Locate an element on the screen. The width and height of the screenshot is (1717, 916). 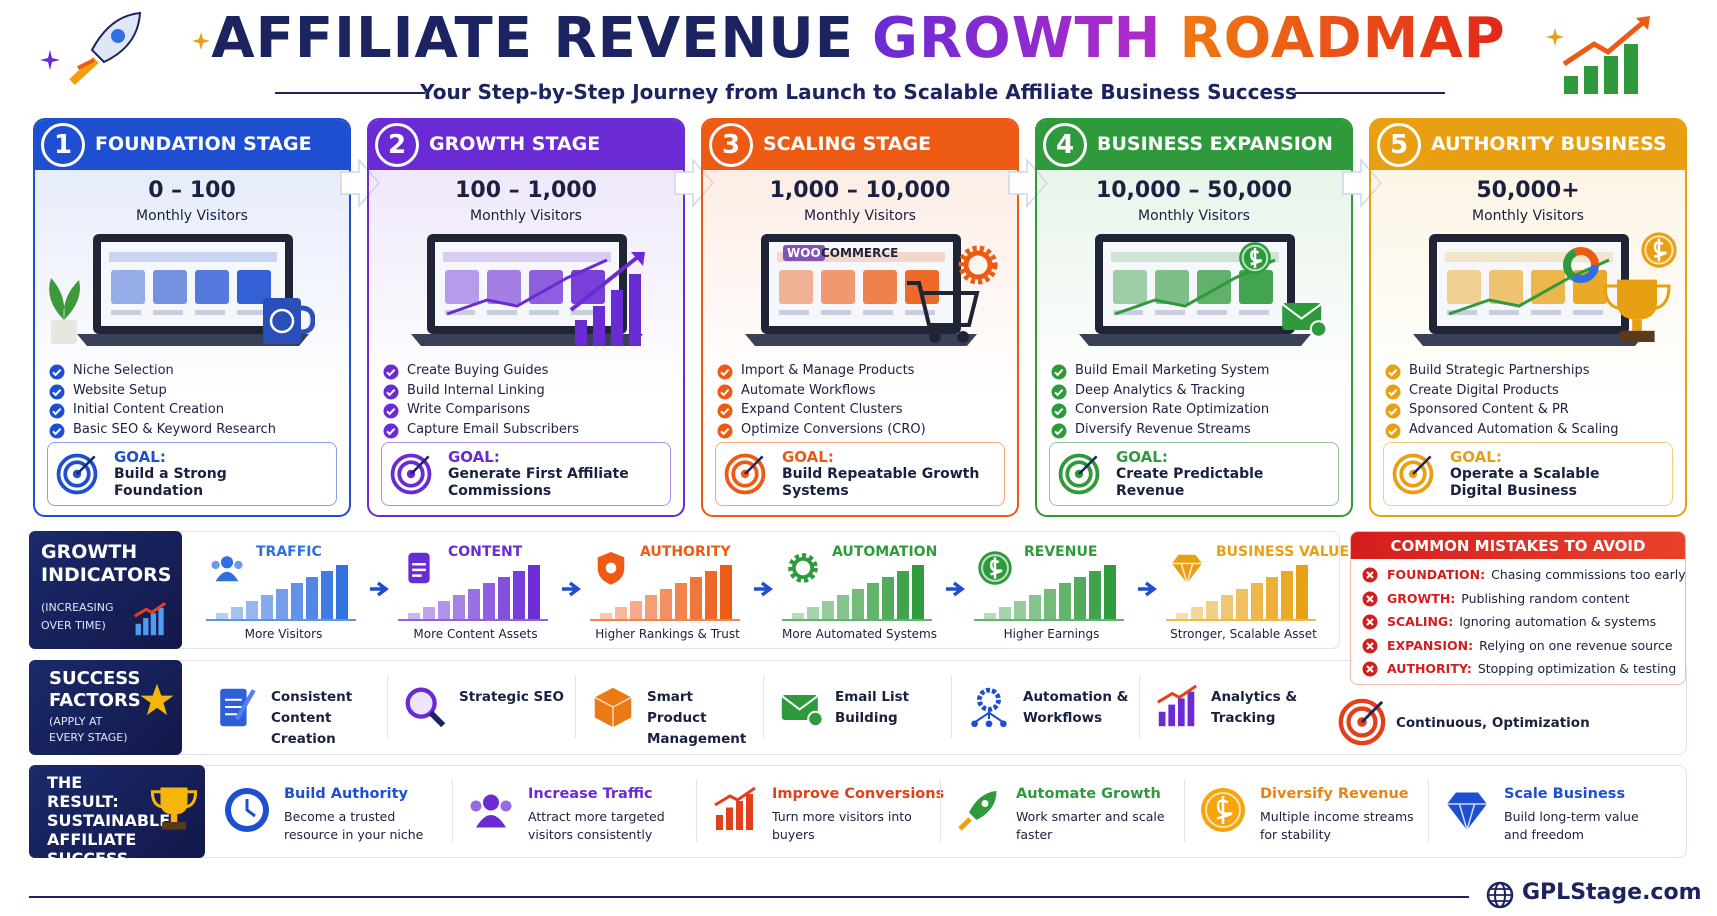
success-icon is located at coordinates (801, 709).